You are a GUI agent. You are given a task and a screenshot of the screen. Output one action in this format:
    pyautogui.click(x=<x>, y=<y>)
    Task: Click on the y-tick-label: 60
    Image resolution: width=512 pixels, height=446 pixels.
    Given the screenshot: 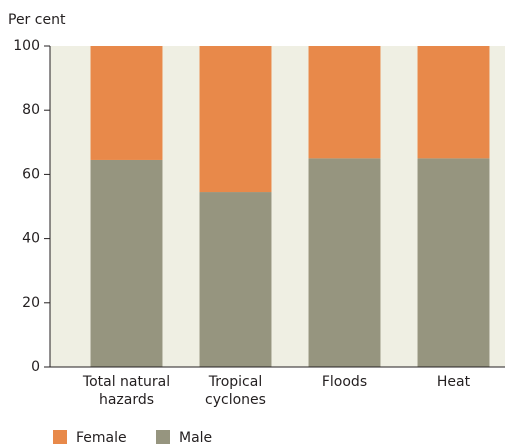 What is the action you would take?
    pyautogui.click(x=31, y=174)
    